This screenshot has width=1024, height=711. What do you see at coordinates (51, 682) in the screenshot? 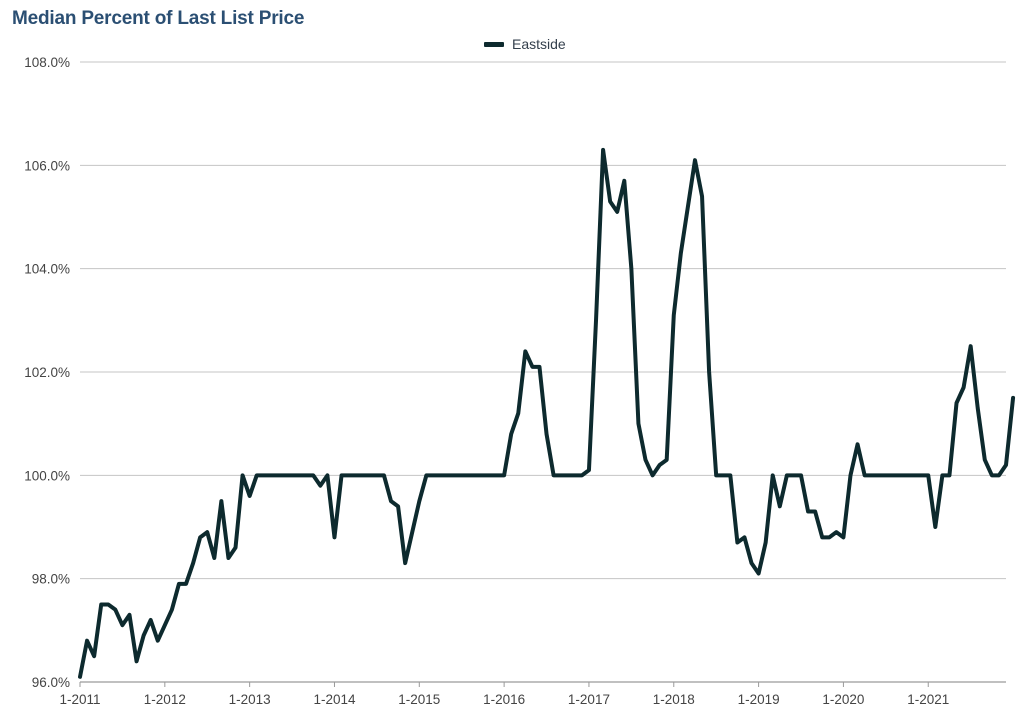
I see `y-tick-label: 96.0%` at bounding box center [51, 682].